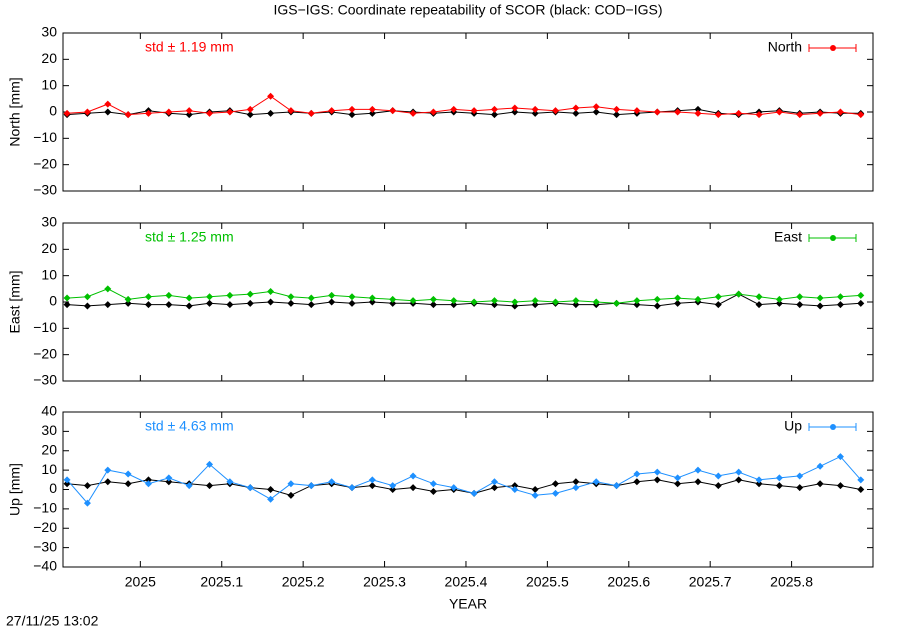 Image resolution: width=900 pixels, height=630 pixels. What do you see at coordinates (15, 489) in the screenshot?
I see `y-axis-label: Up [mm]` at bounding box center [15, 489].